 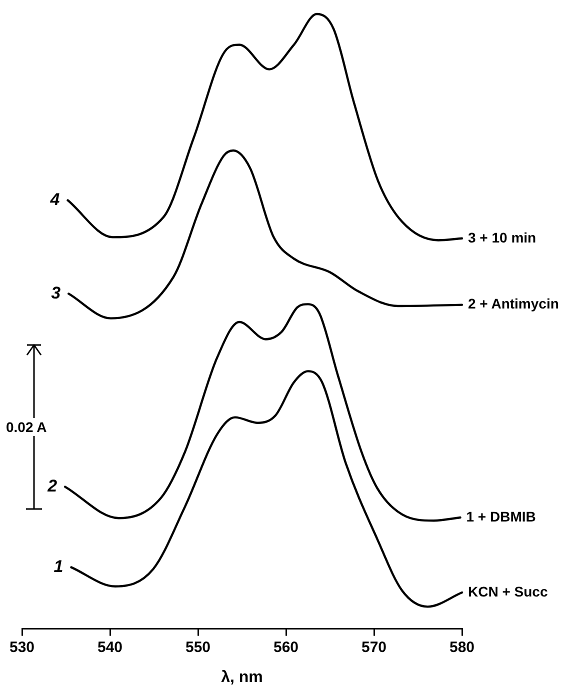 What do you see at coordinates (22, 647) in the screenshot?
I see `x-tick-label: 530` at bounding box center [22, 647].